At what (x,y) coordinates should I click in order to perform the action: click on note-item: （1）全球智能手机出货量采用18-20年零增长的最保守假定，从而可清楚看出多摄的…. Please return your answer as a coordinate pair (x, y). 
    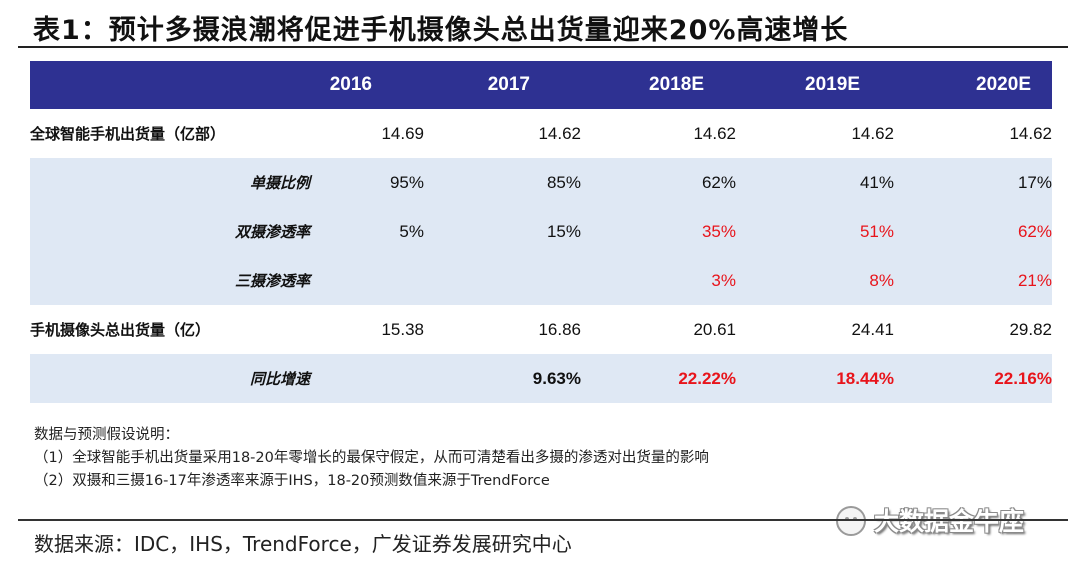
    Looking at the image, I should click on (371, 458).